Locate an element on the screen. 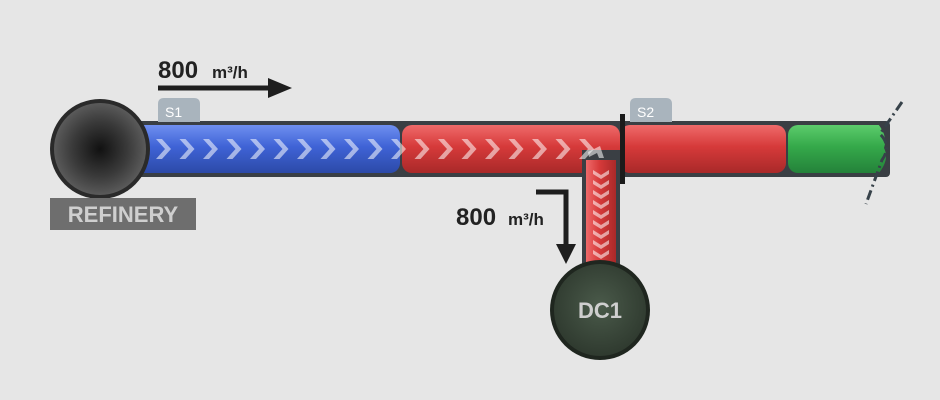 Image resolution: width=940 pixels, height=400 pixels. branch-flow-chevrons is located at coordinates (601, 214).